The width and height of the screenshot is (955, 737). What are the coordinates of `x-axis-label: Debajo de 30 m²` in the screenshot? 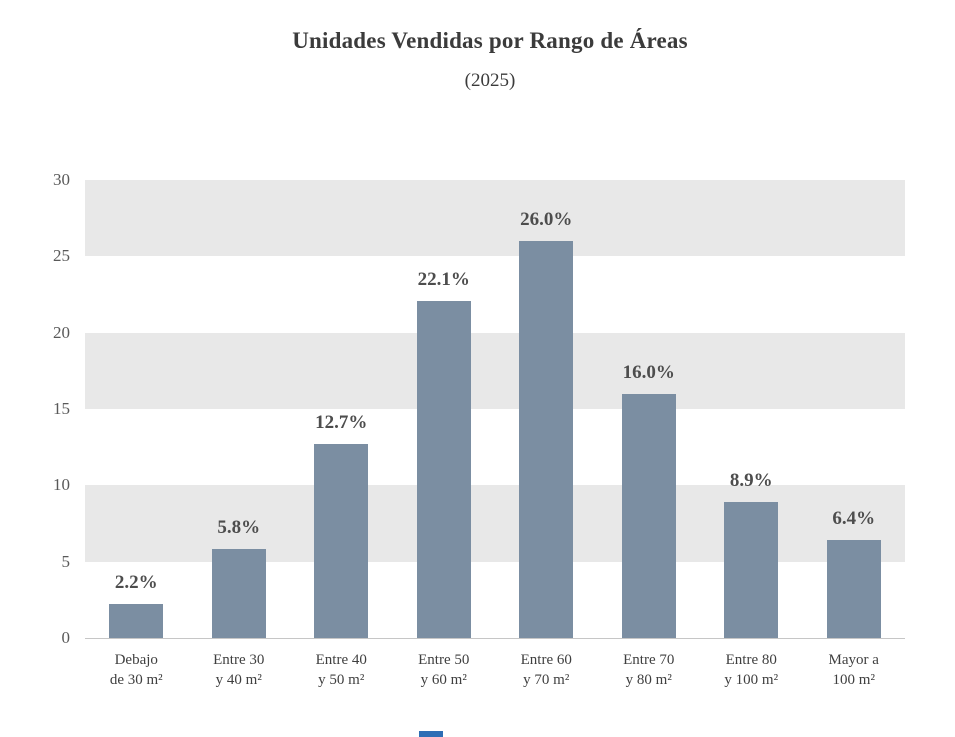 It's located at (136, 670).